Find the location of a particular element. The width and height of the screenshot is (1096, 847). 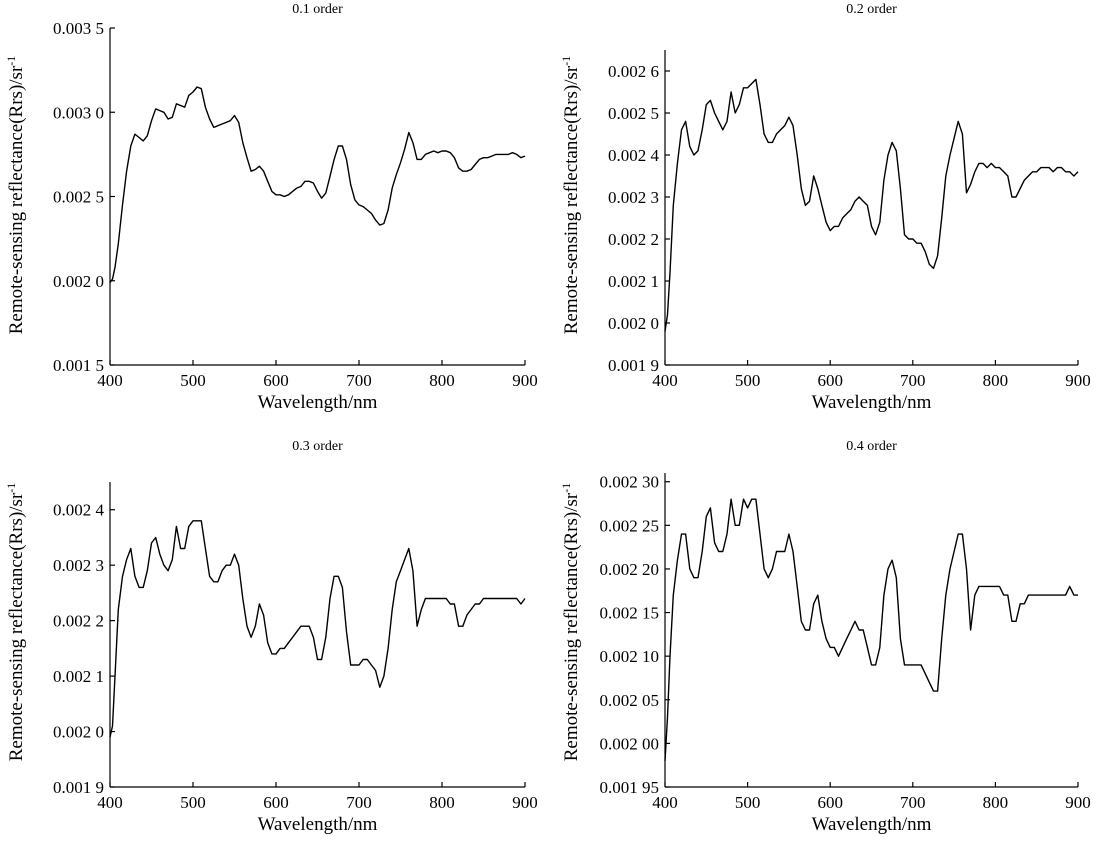

chart-title: 0.1 order is located at coordinates (317, 9).